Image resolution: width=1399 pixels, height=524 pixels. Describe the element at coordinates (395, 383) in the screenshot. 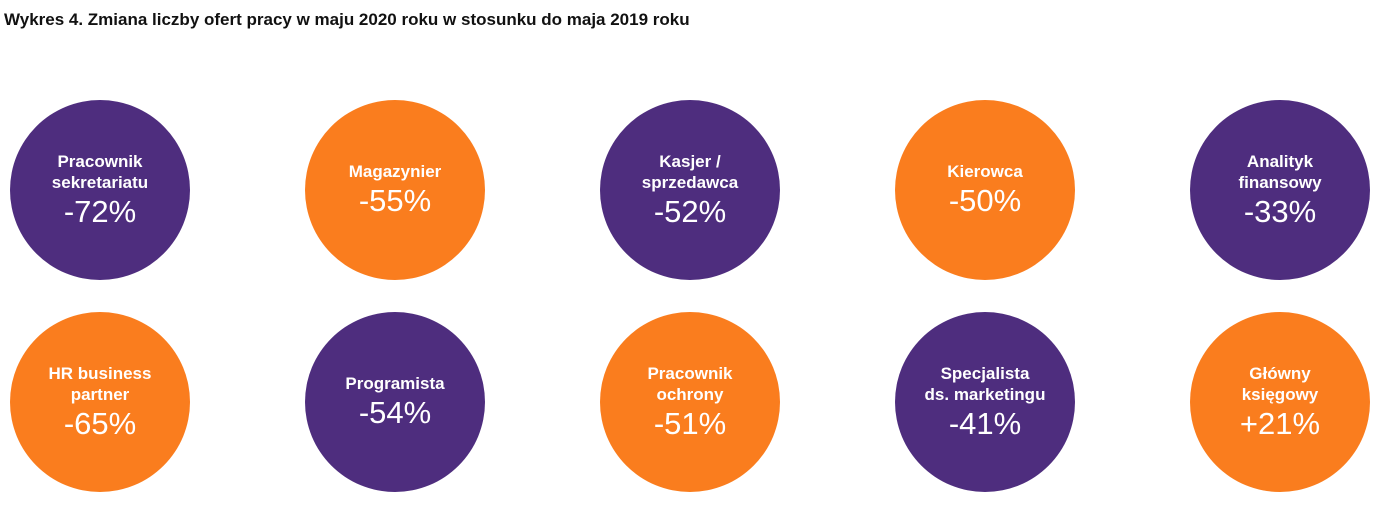

I see `bubble-label: Programista` at that location.